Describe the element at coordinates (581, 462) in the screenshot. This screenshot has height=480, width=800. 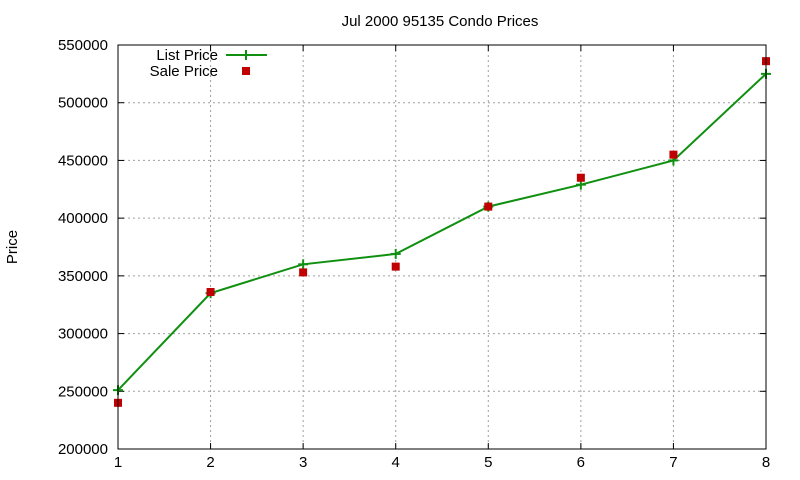
I see `x-tick-label: 6` at that location.